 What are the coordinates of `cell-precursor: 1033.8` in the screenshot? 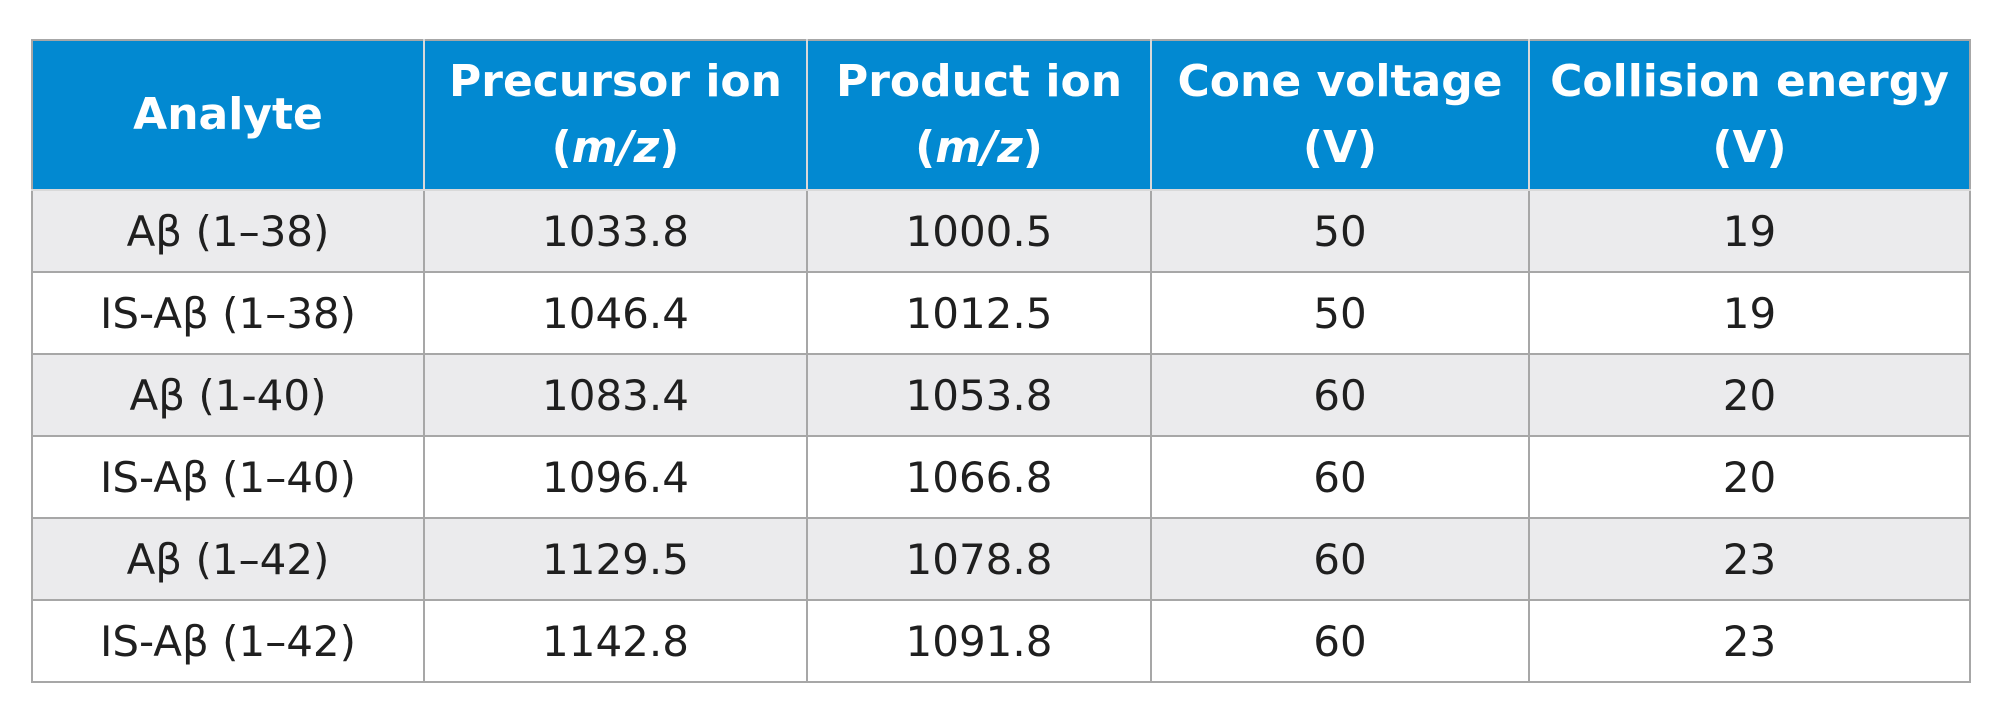 It's located at (615, 231).